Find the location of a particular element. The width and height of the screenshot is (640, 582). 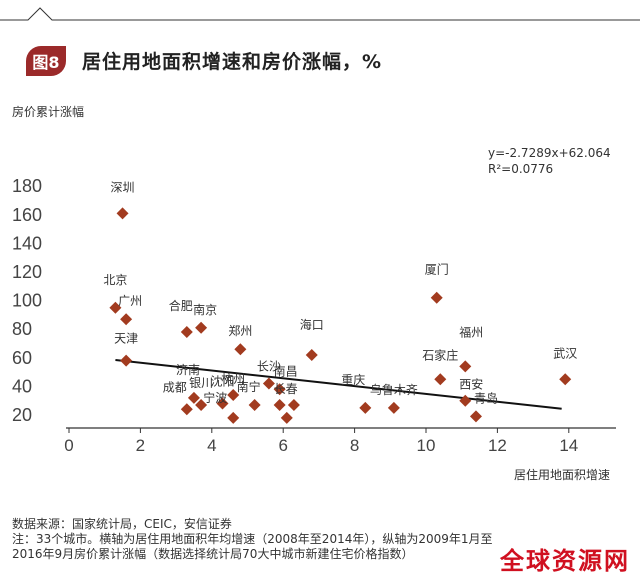

point-label: 济南 is located at coordinates (188, 369).